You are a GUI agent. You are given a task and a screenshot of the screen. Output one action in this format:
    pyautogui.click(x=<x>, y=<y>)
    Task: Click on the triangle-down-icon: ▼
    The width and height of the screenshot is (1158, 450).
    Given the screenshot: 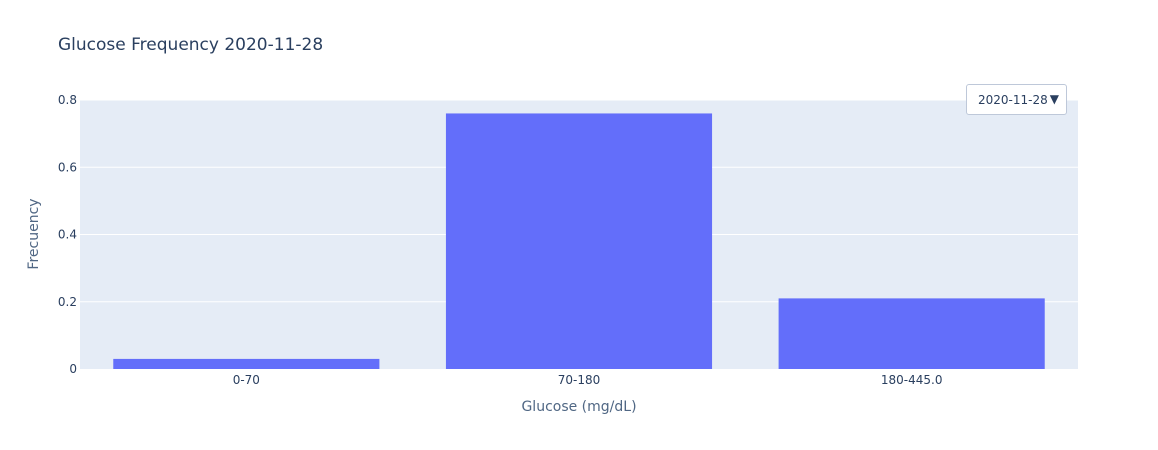 What is the action you would take?
    pyautogui.click(x=1054, y=99)
    